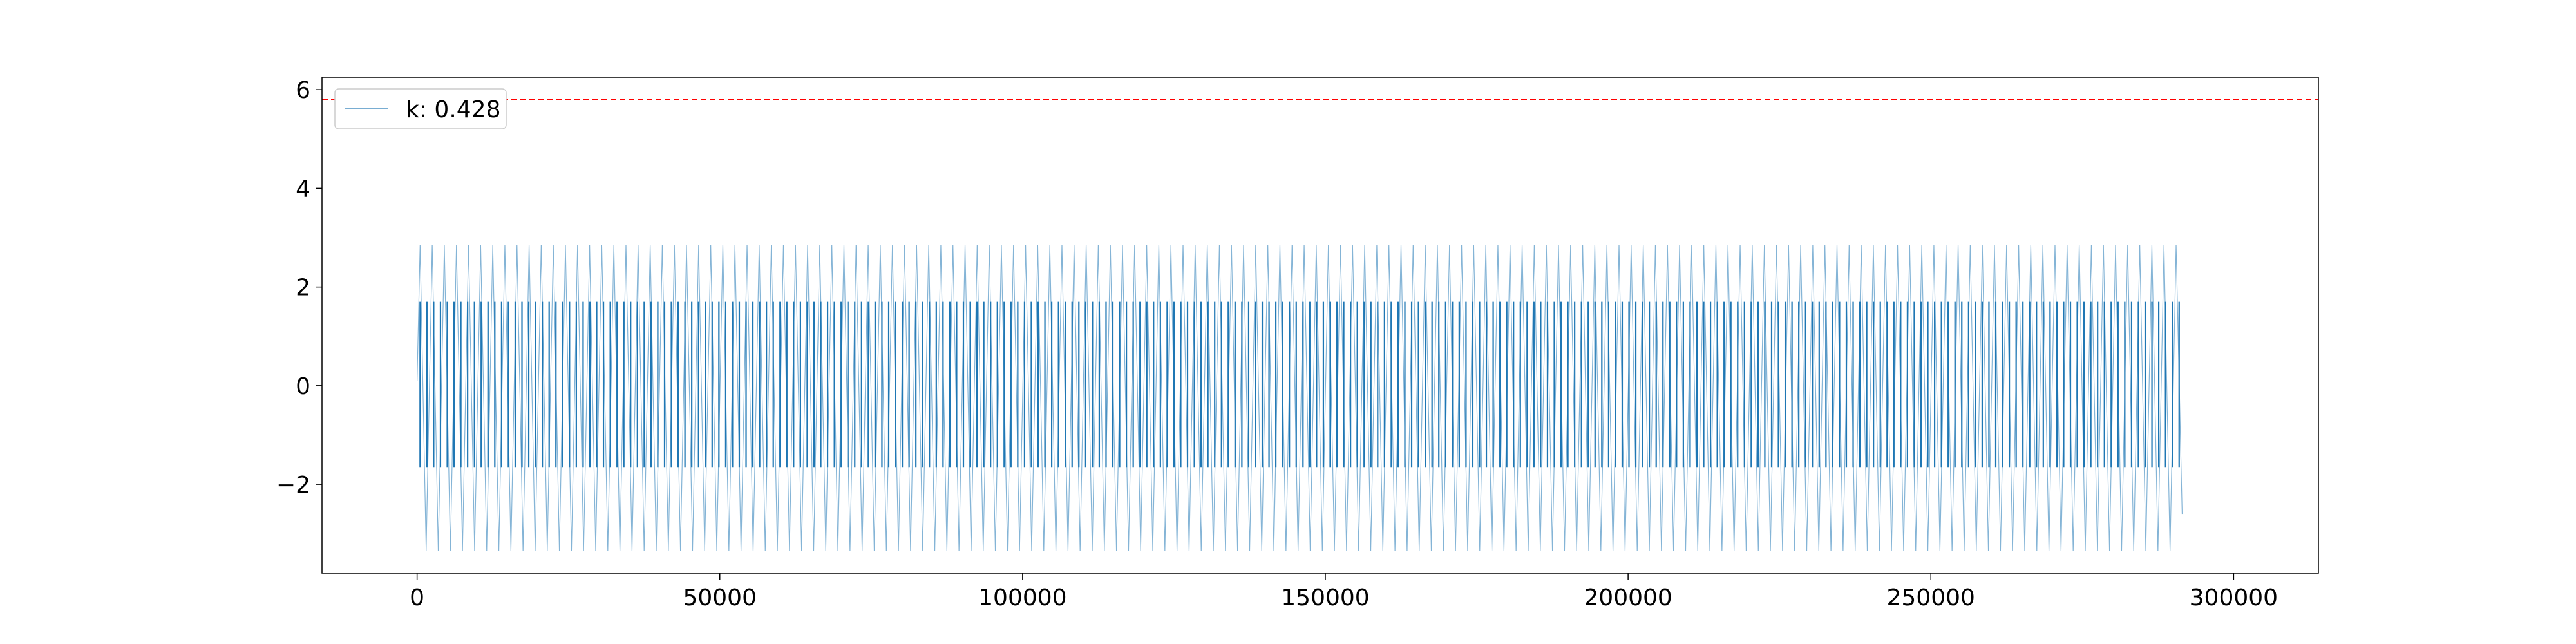  What do you see at coordinates (303, 189) in the screenshot?
I see `y-tick-label: 4` at bounding box center [303, 189].